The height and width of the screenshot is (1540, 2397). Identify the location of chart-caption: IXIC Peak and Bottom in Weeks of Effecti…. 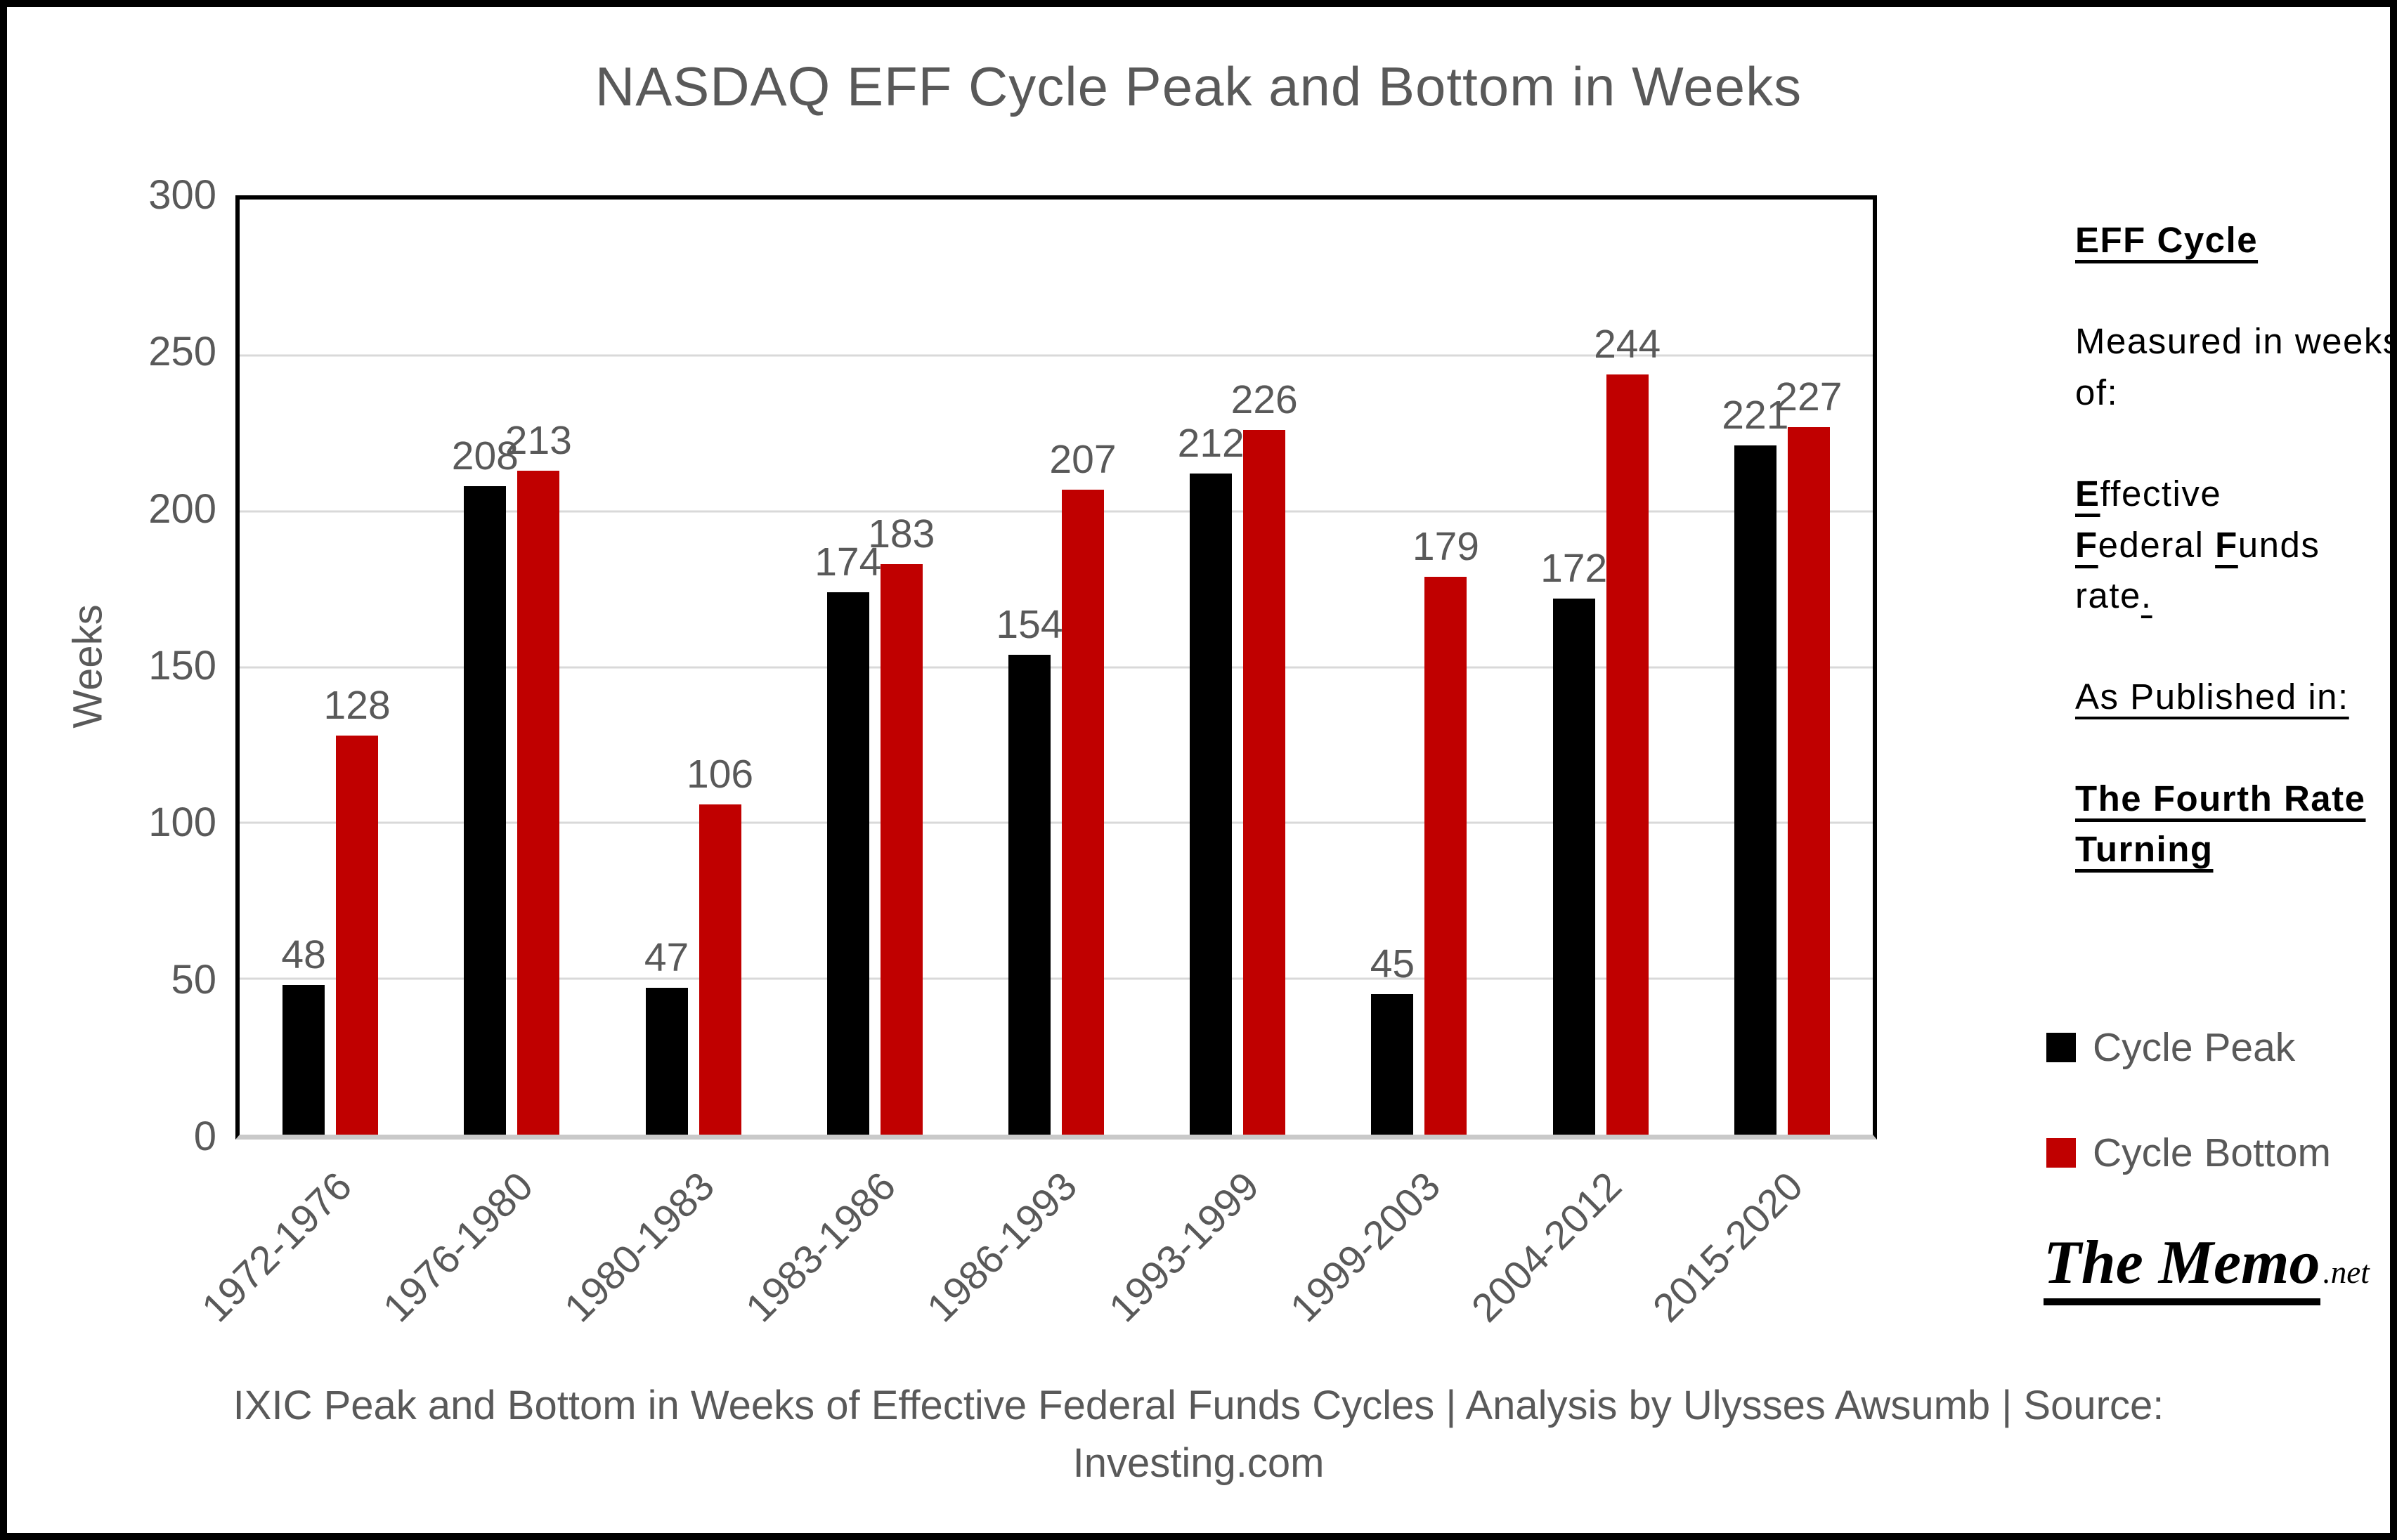
(1198, 1435).